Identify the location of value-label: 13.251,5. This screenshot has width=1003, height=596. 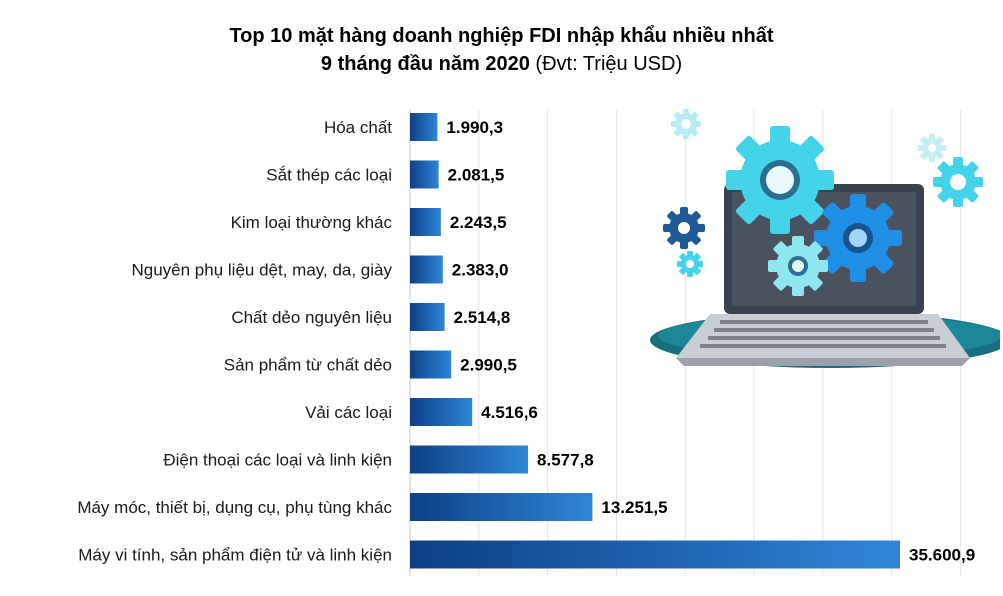
(634, 507).